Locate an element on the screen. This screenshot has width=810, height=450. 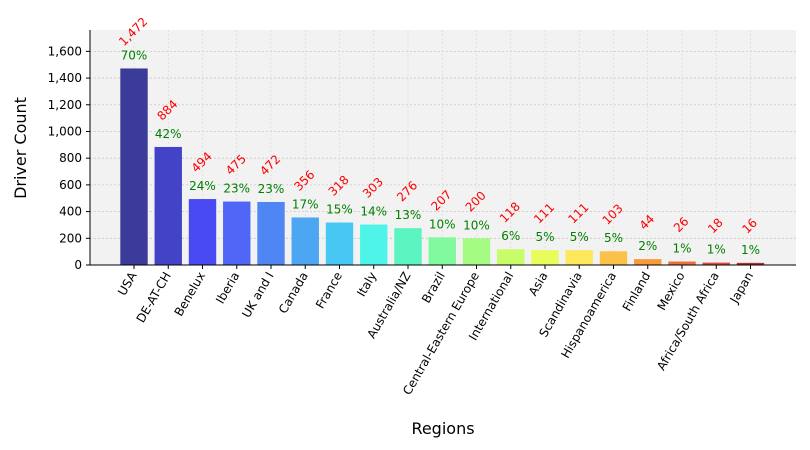
x-tick-label: Italy is located at coordinates (366, 285).